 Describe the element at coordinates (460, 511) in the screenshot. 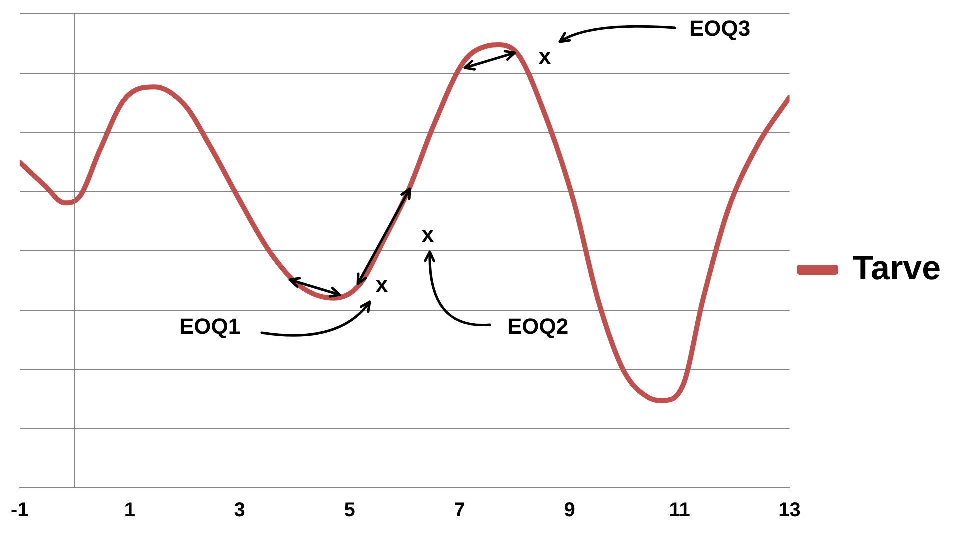

I see `x-tick-label: 7` at that location.